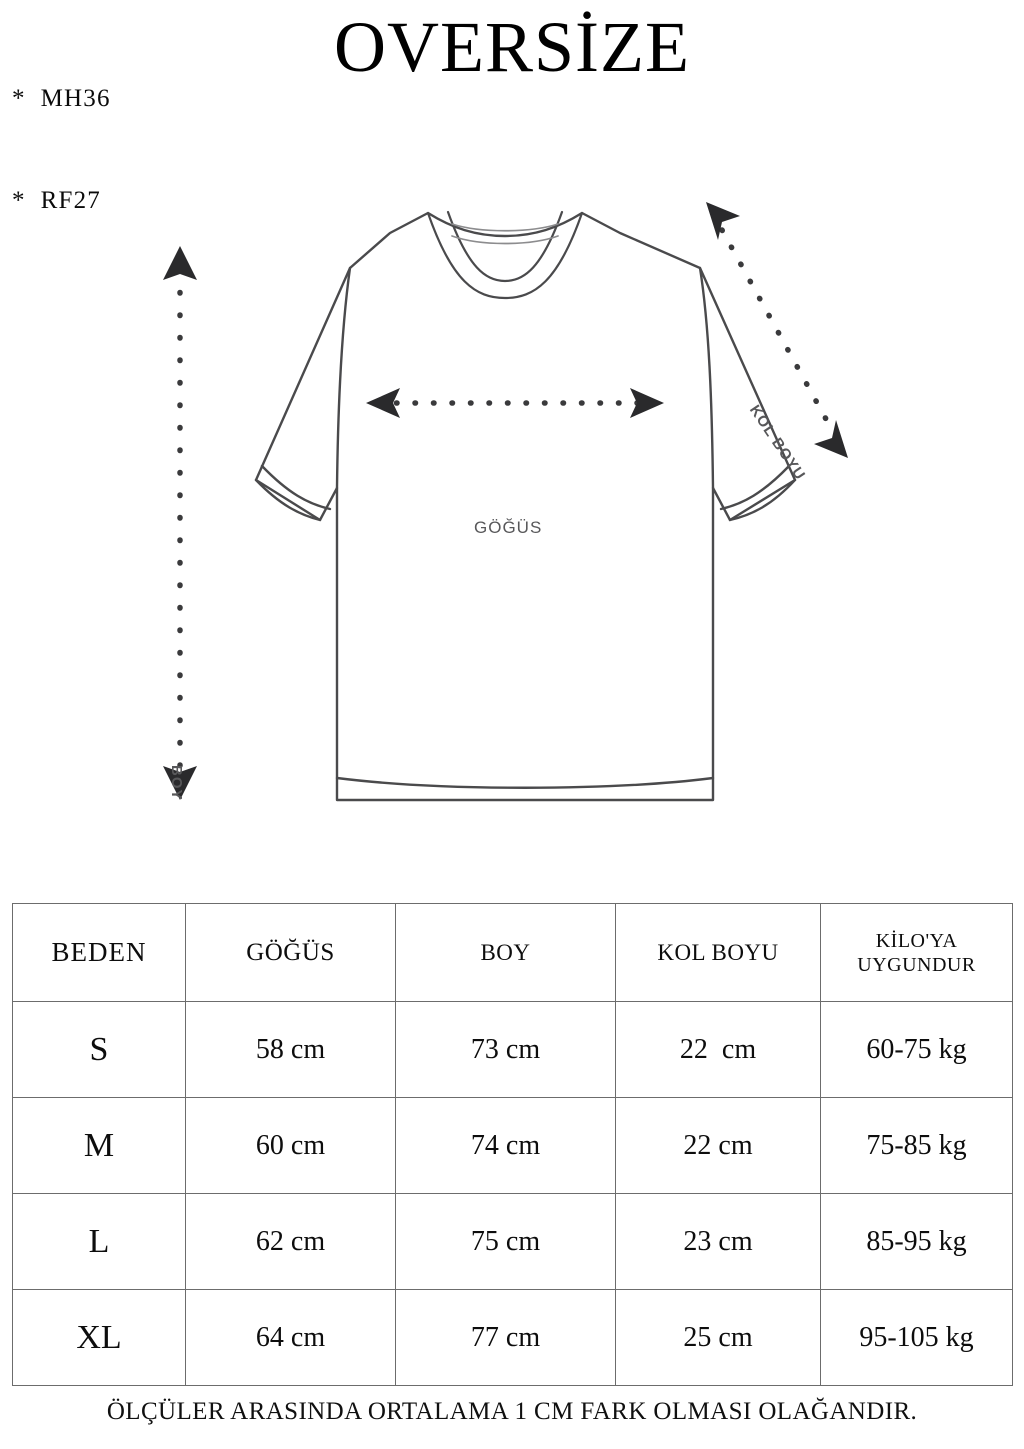 This screenshot has height=1449, width=1024. I want to click on length-dimension-label: BOY, so click(176, 783).